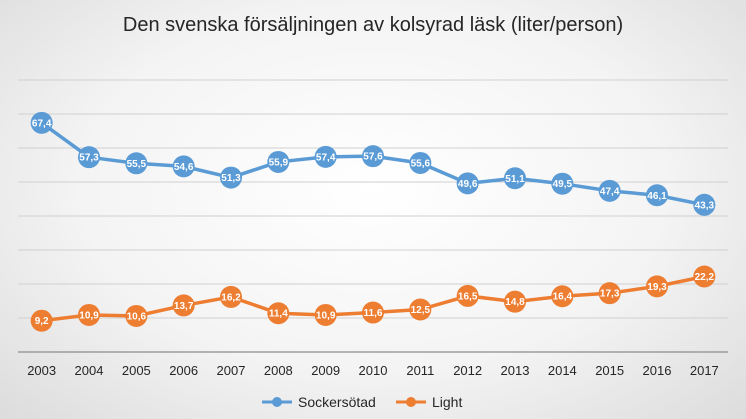  I want to click on data-label: 55,6, so click(421, 163).